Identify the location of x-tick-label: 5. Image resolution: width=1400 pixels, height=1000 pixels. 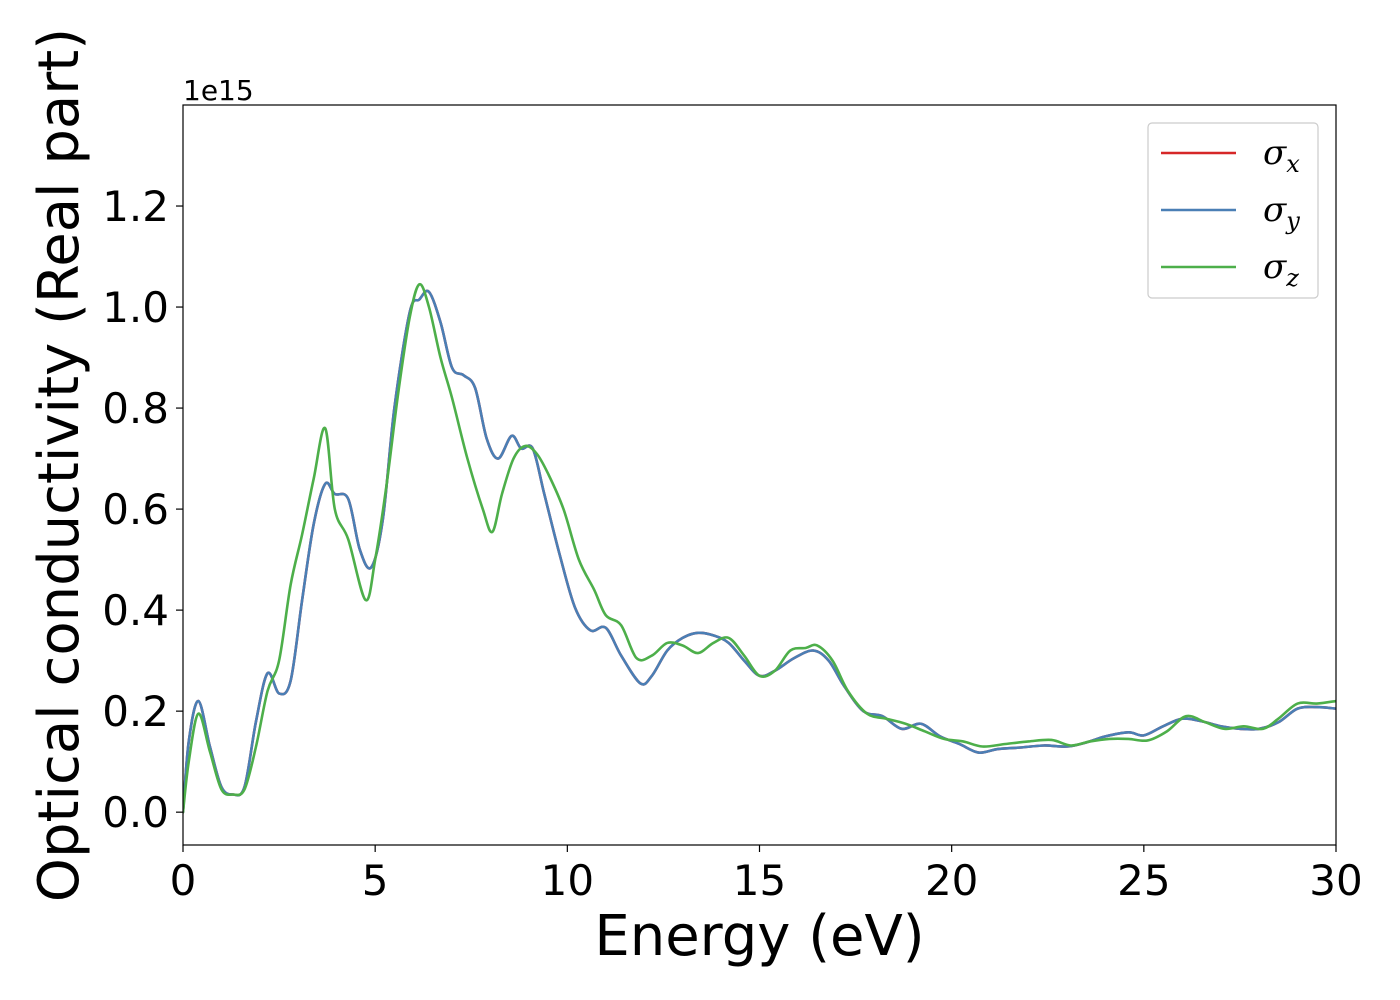
(375, 880).